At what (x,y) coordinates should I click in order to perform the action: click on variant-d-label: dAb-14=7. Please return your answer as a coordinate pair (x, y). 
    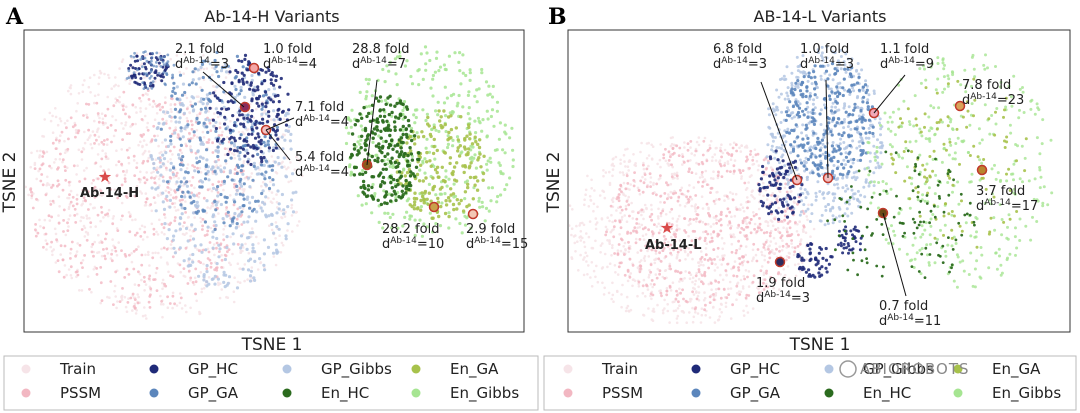
    Looking at the image, I should click on (379, 64).